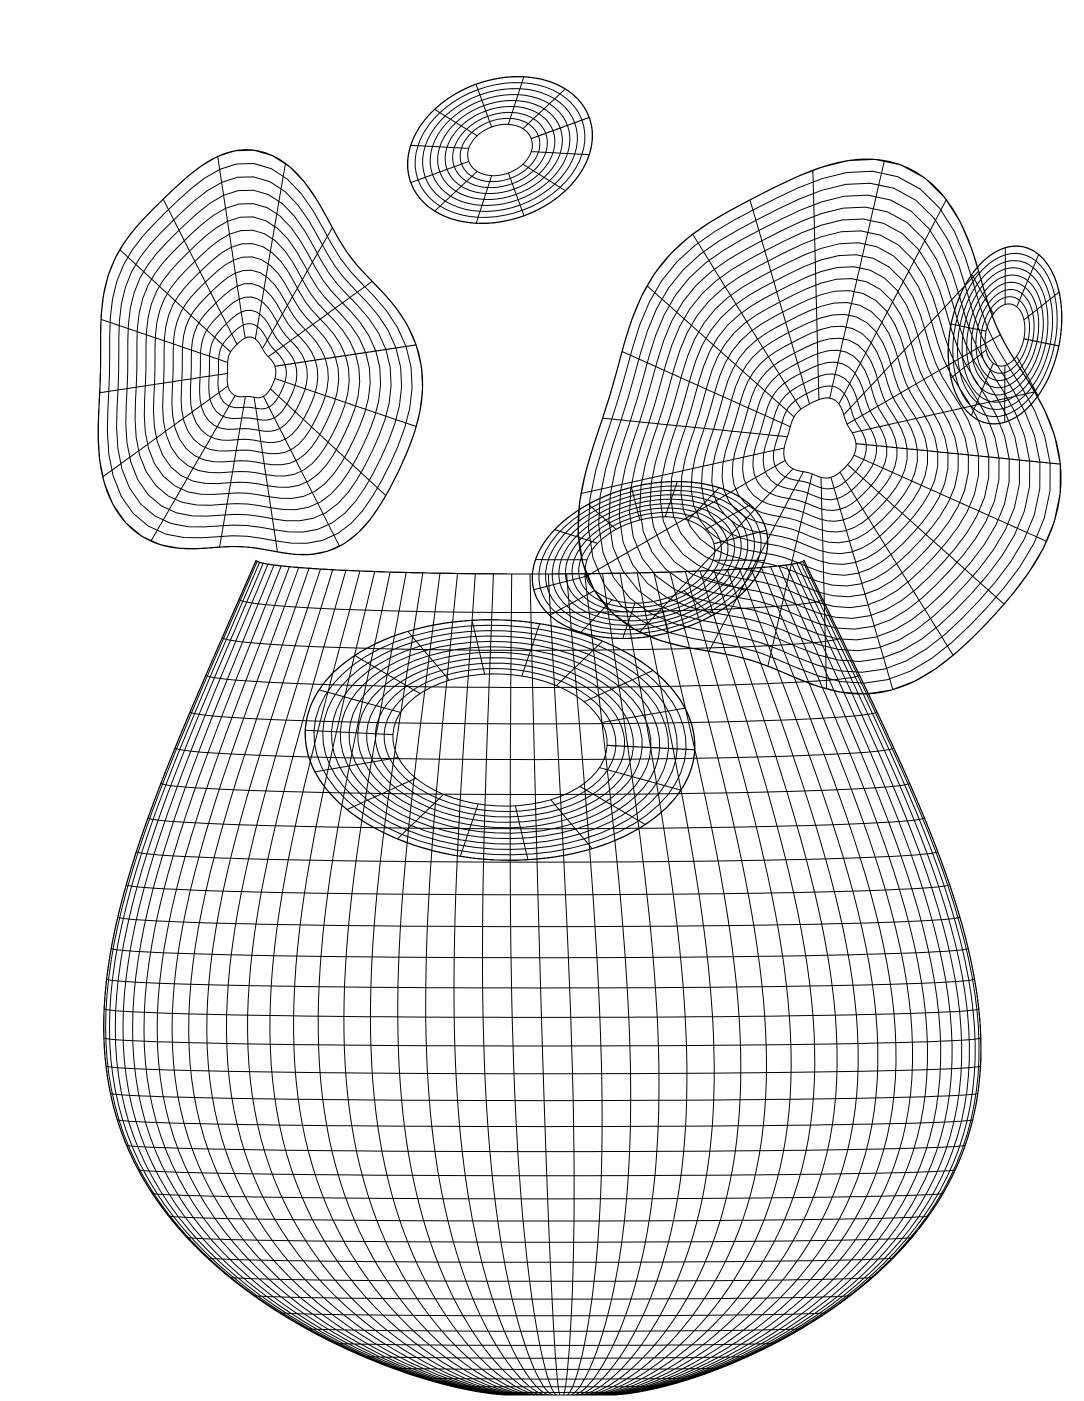  I want to click on mesh-backing-valve-ring-front, so click(500, 740).